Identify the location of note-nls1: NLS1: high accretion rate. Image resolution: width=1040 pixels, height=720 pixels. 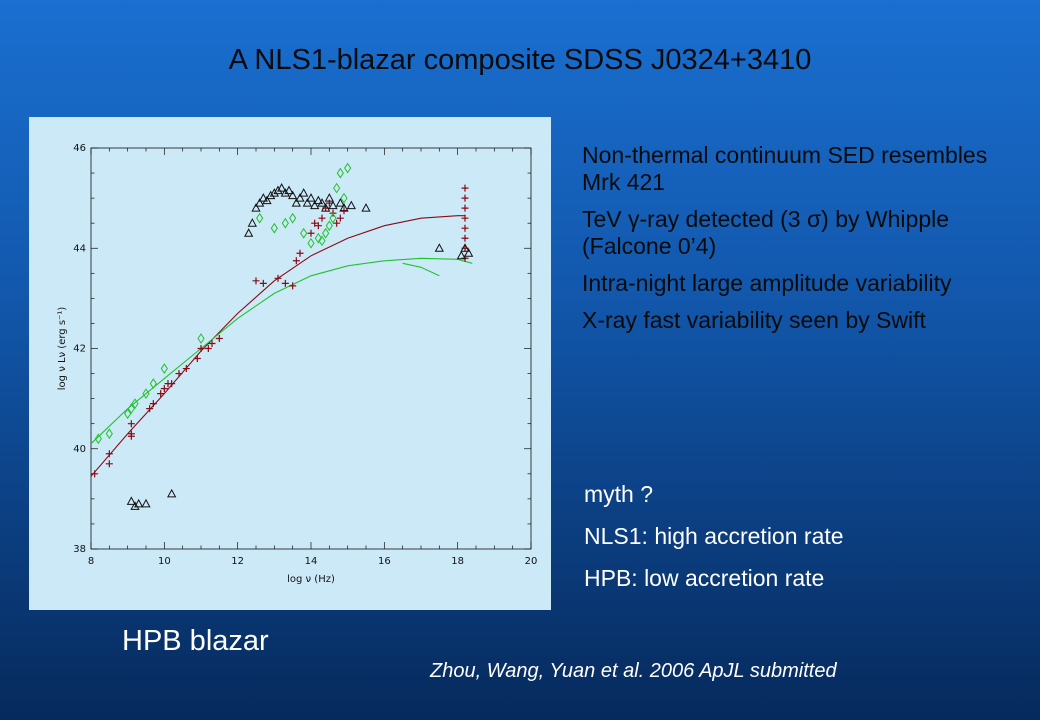
(714, 536).